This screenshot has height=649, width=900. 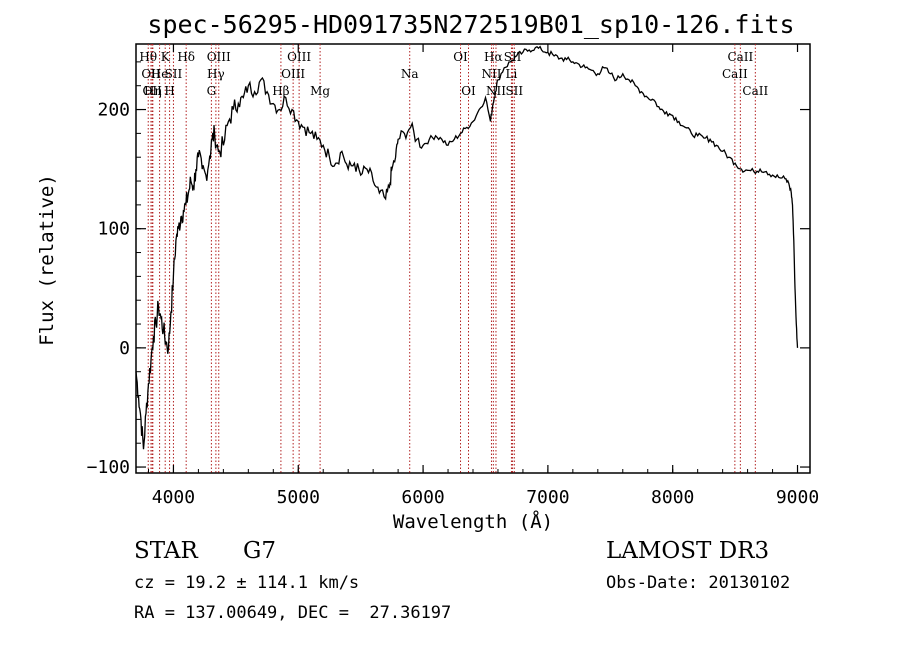 What do you see at coordinates (688, 551) in the screenshot?
I see `survey-name: LAMOST DR3` at bounding box center [688, 551].